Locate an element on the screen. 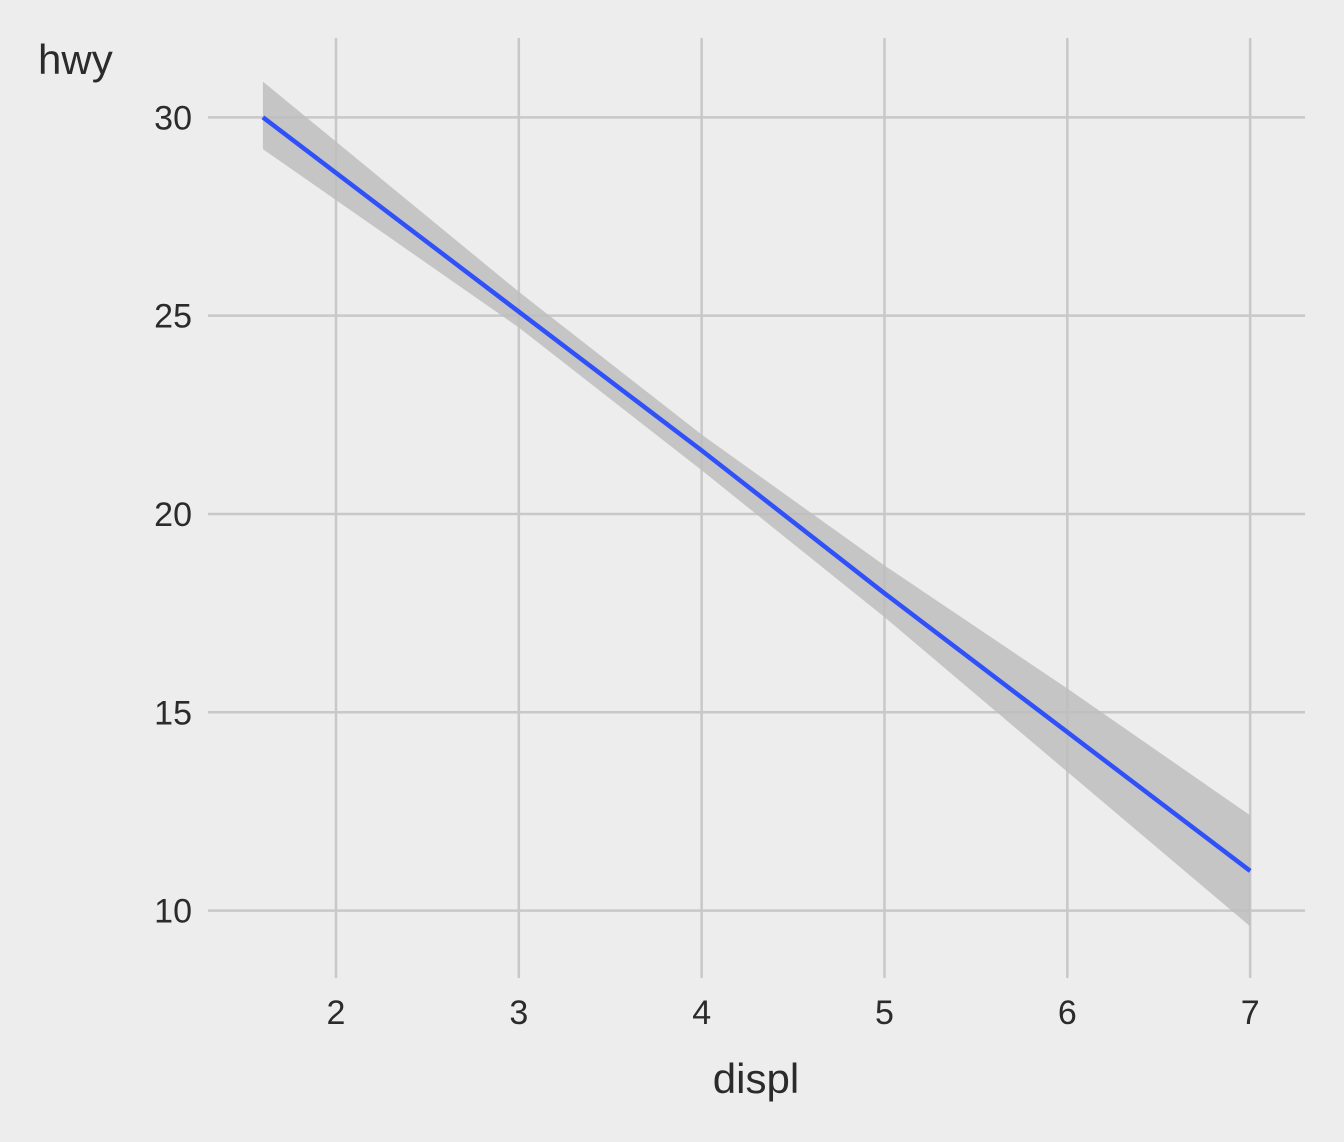  y-tick-label-30: 30 is located at coordinates (173, 118).